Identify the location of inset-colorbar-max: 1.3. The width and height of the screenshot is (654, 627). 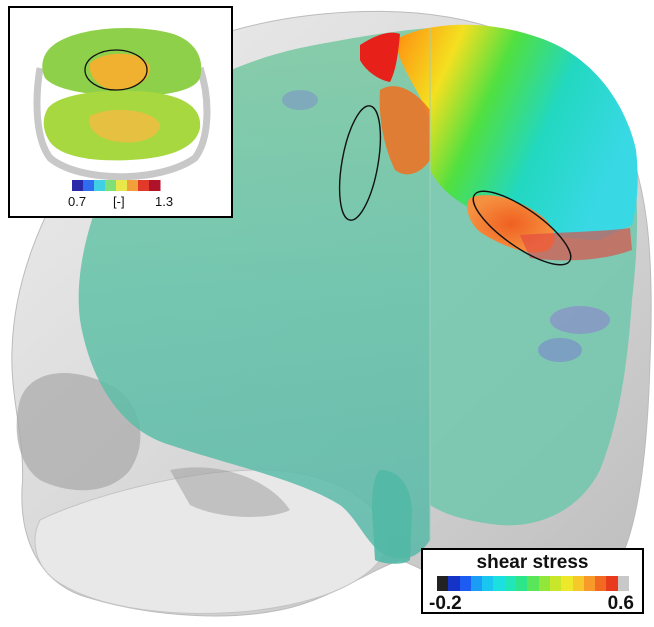
(164, 201).